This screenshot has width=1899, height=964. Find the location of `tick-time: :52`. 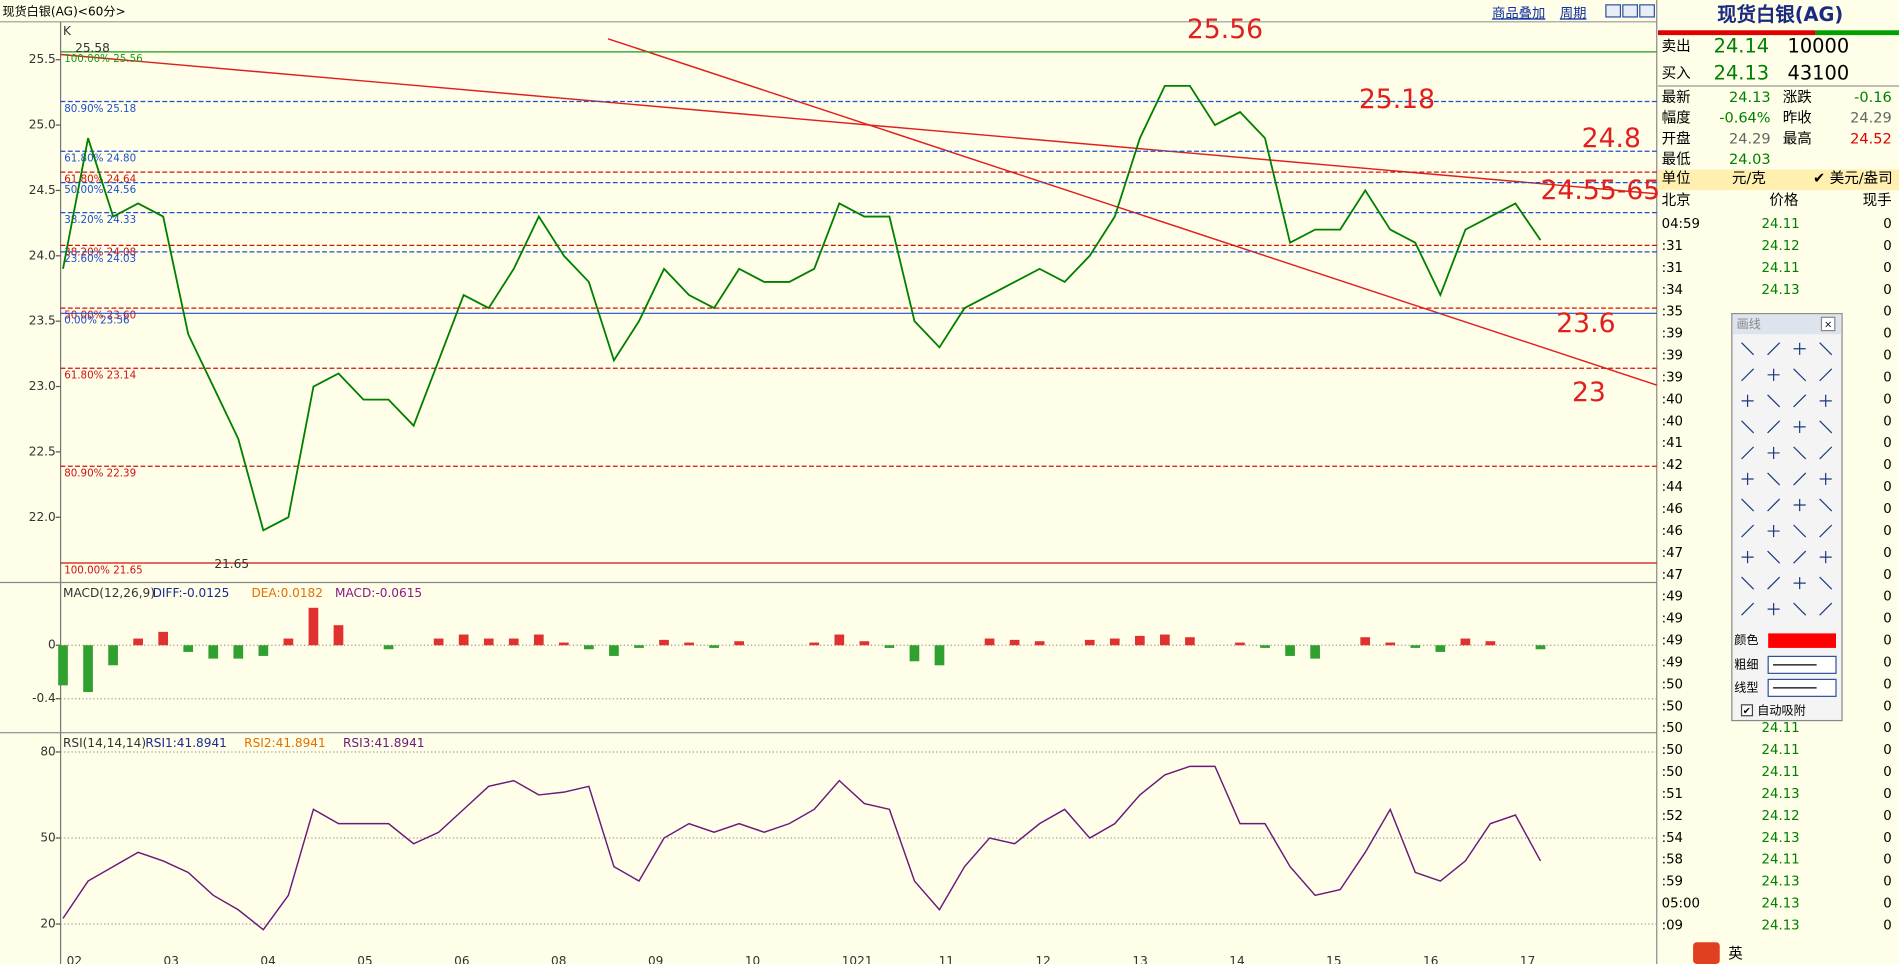

tick-time: :52 is located at coordinates (1672, 816).